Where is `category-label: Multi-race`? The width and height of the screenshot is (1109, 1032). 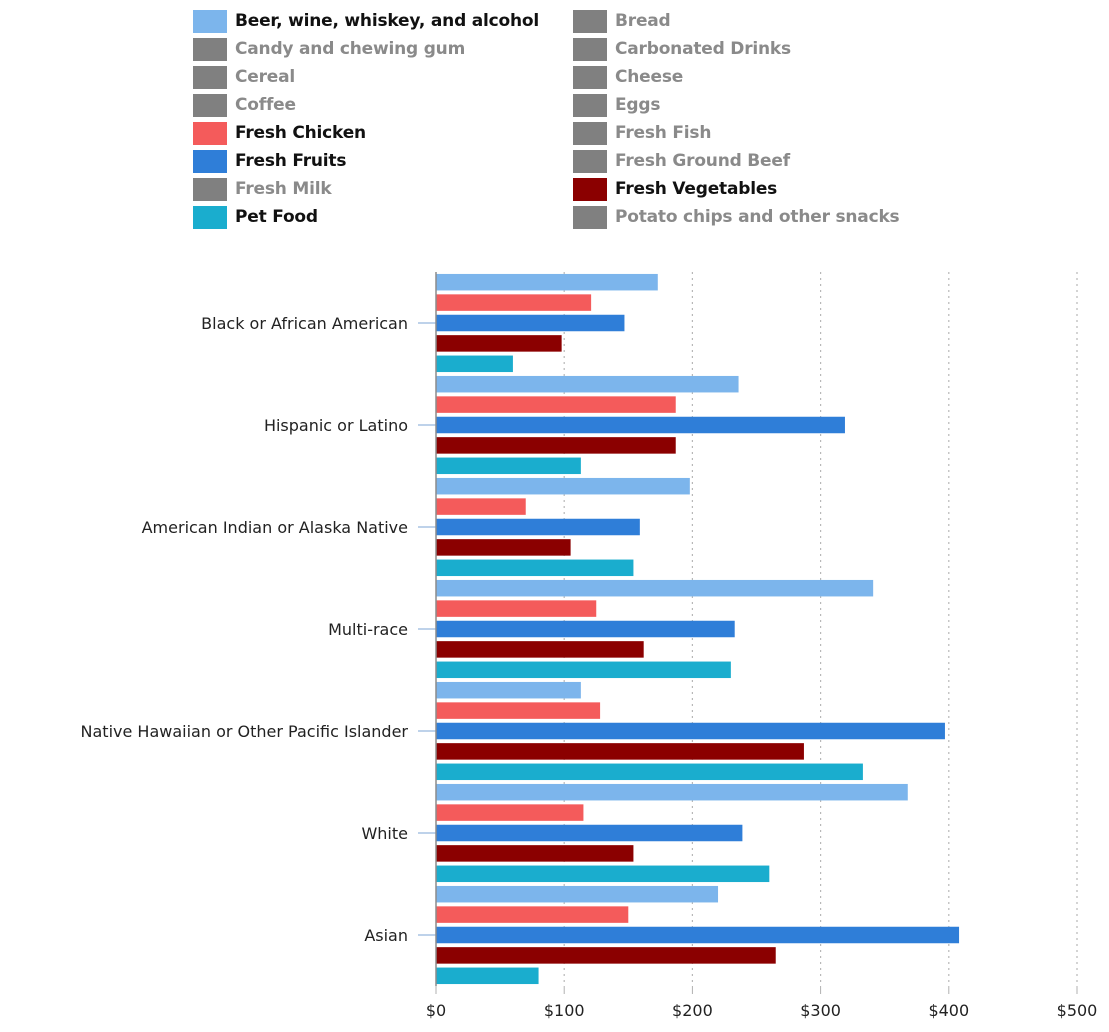 category-label: Multi-race is located at coordinates (368, 629).